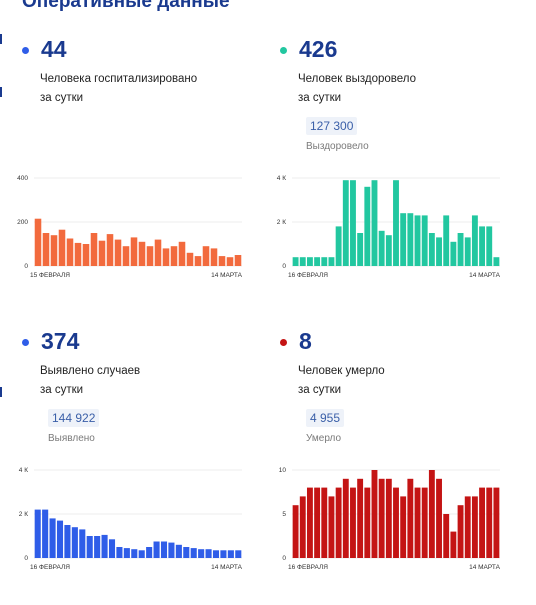 The width and height of the screenshot is (536, 605). I want to click on stat-value: 426, so click(318, 48).